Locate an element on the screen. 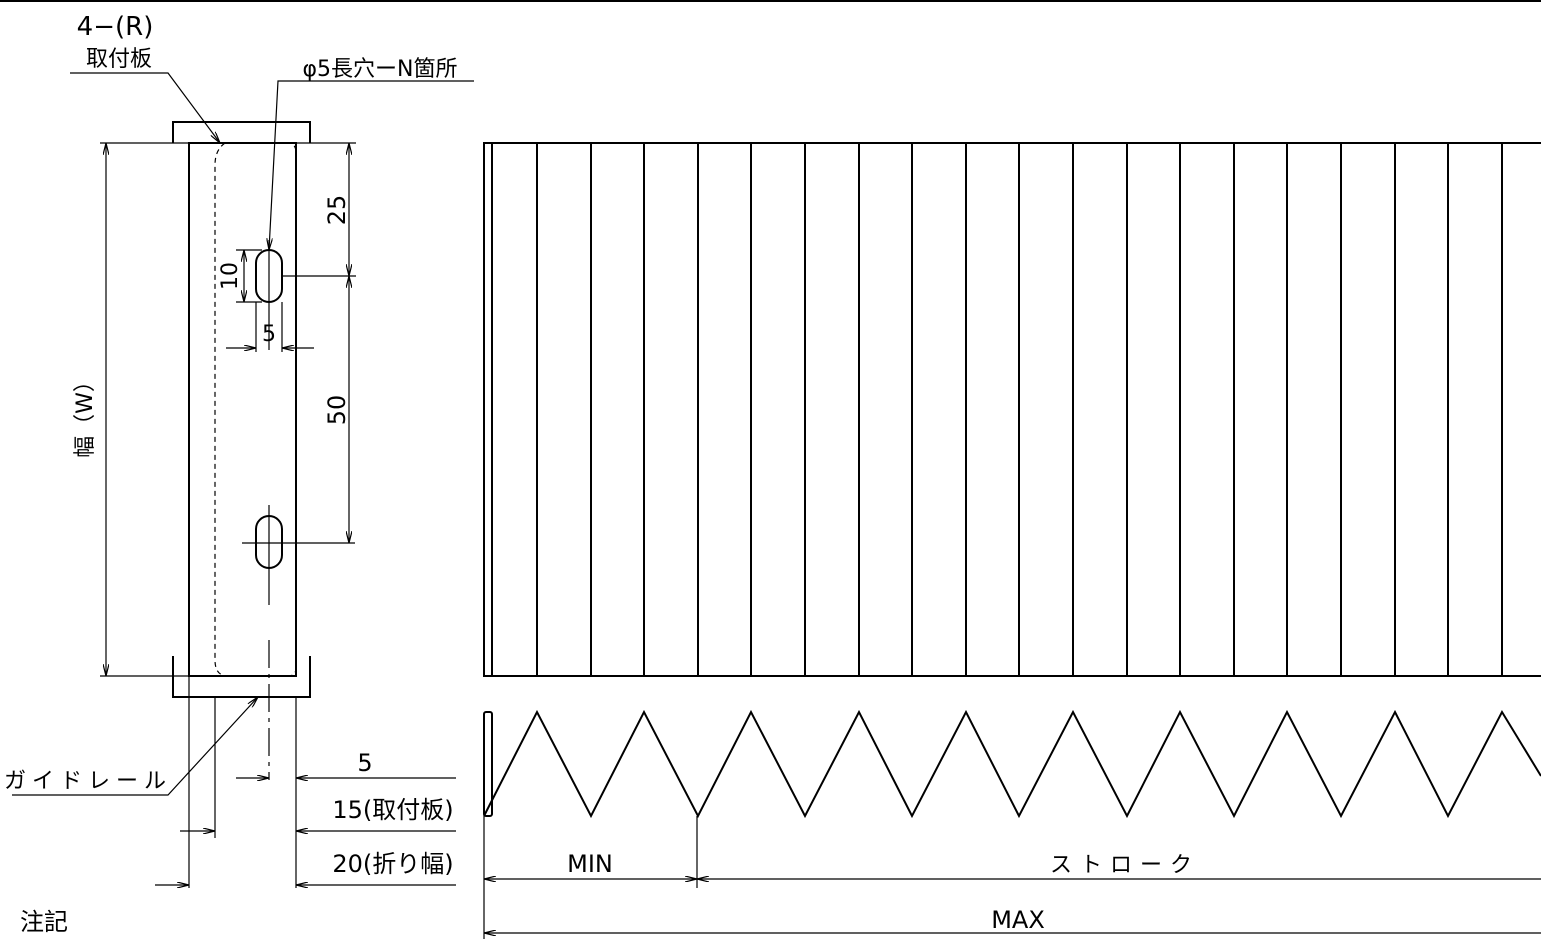 This screenshot has height=944, width=1541. fold-hidden-line is located at coordinates (255, 409).